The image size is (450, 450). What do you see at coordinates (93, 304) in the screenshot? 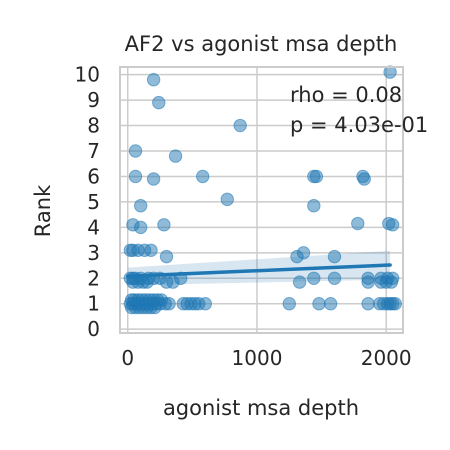
I see `y-tick-label: 1` at bounding box center [93, 304].